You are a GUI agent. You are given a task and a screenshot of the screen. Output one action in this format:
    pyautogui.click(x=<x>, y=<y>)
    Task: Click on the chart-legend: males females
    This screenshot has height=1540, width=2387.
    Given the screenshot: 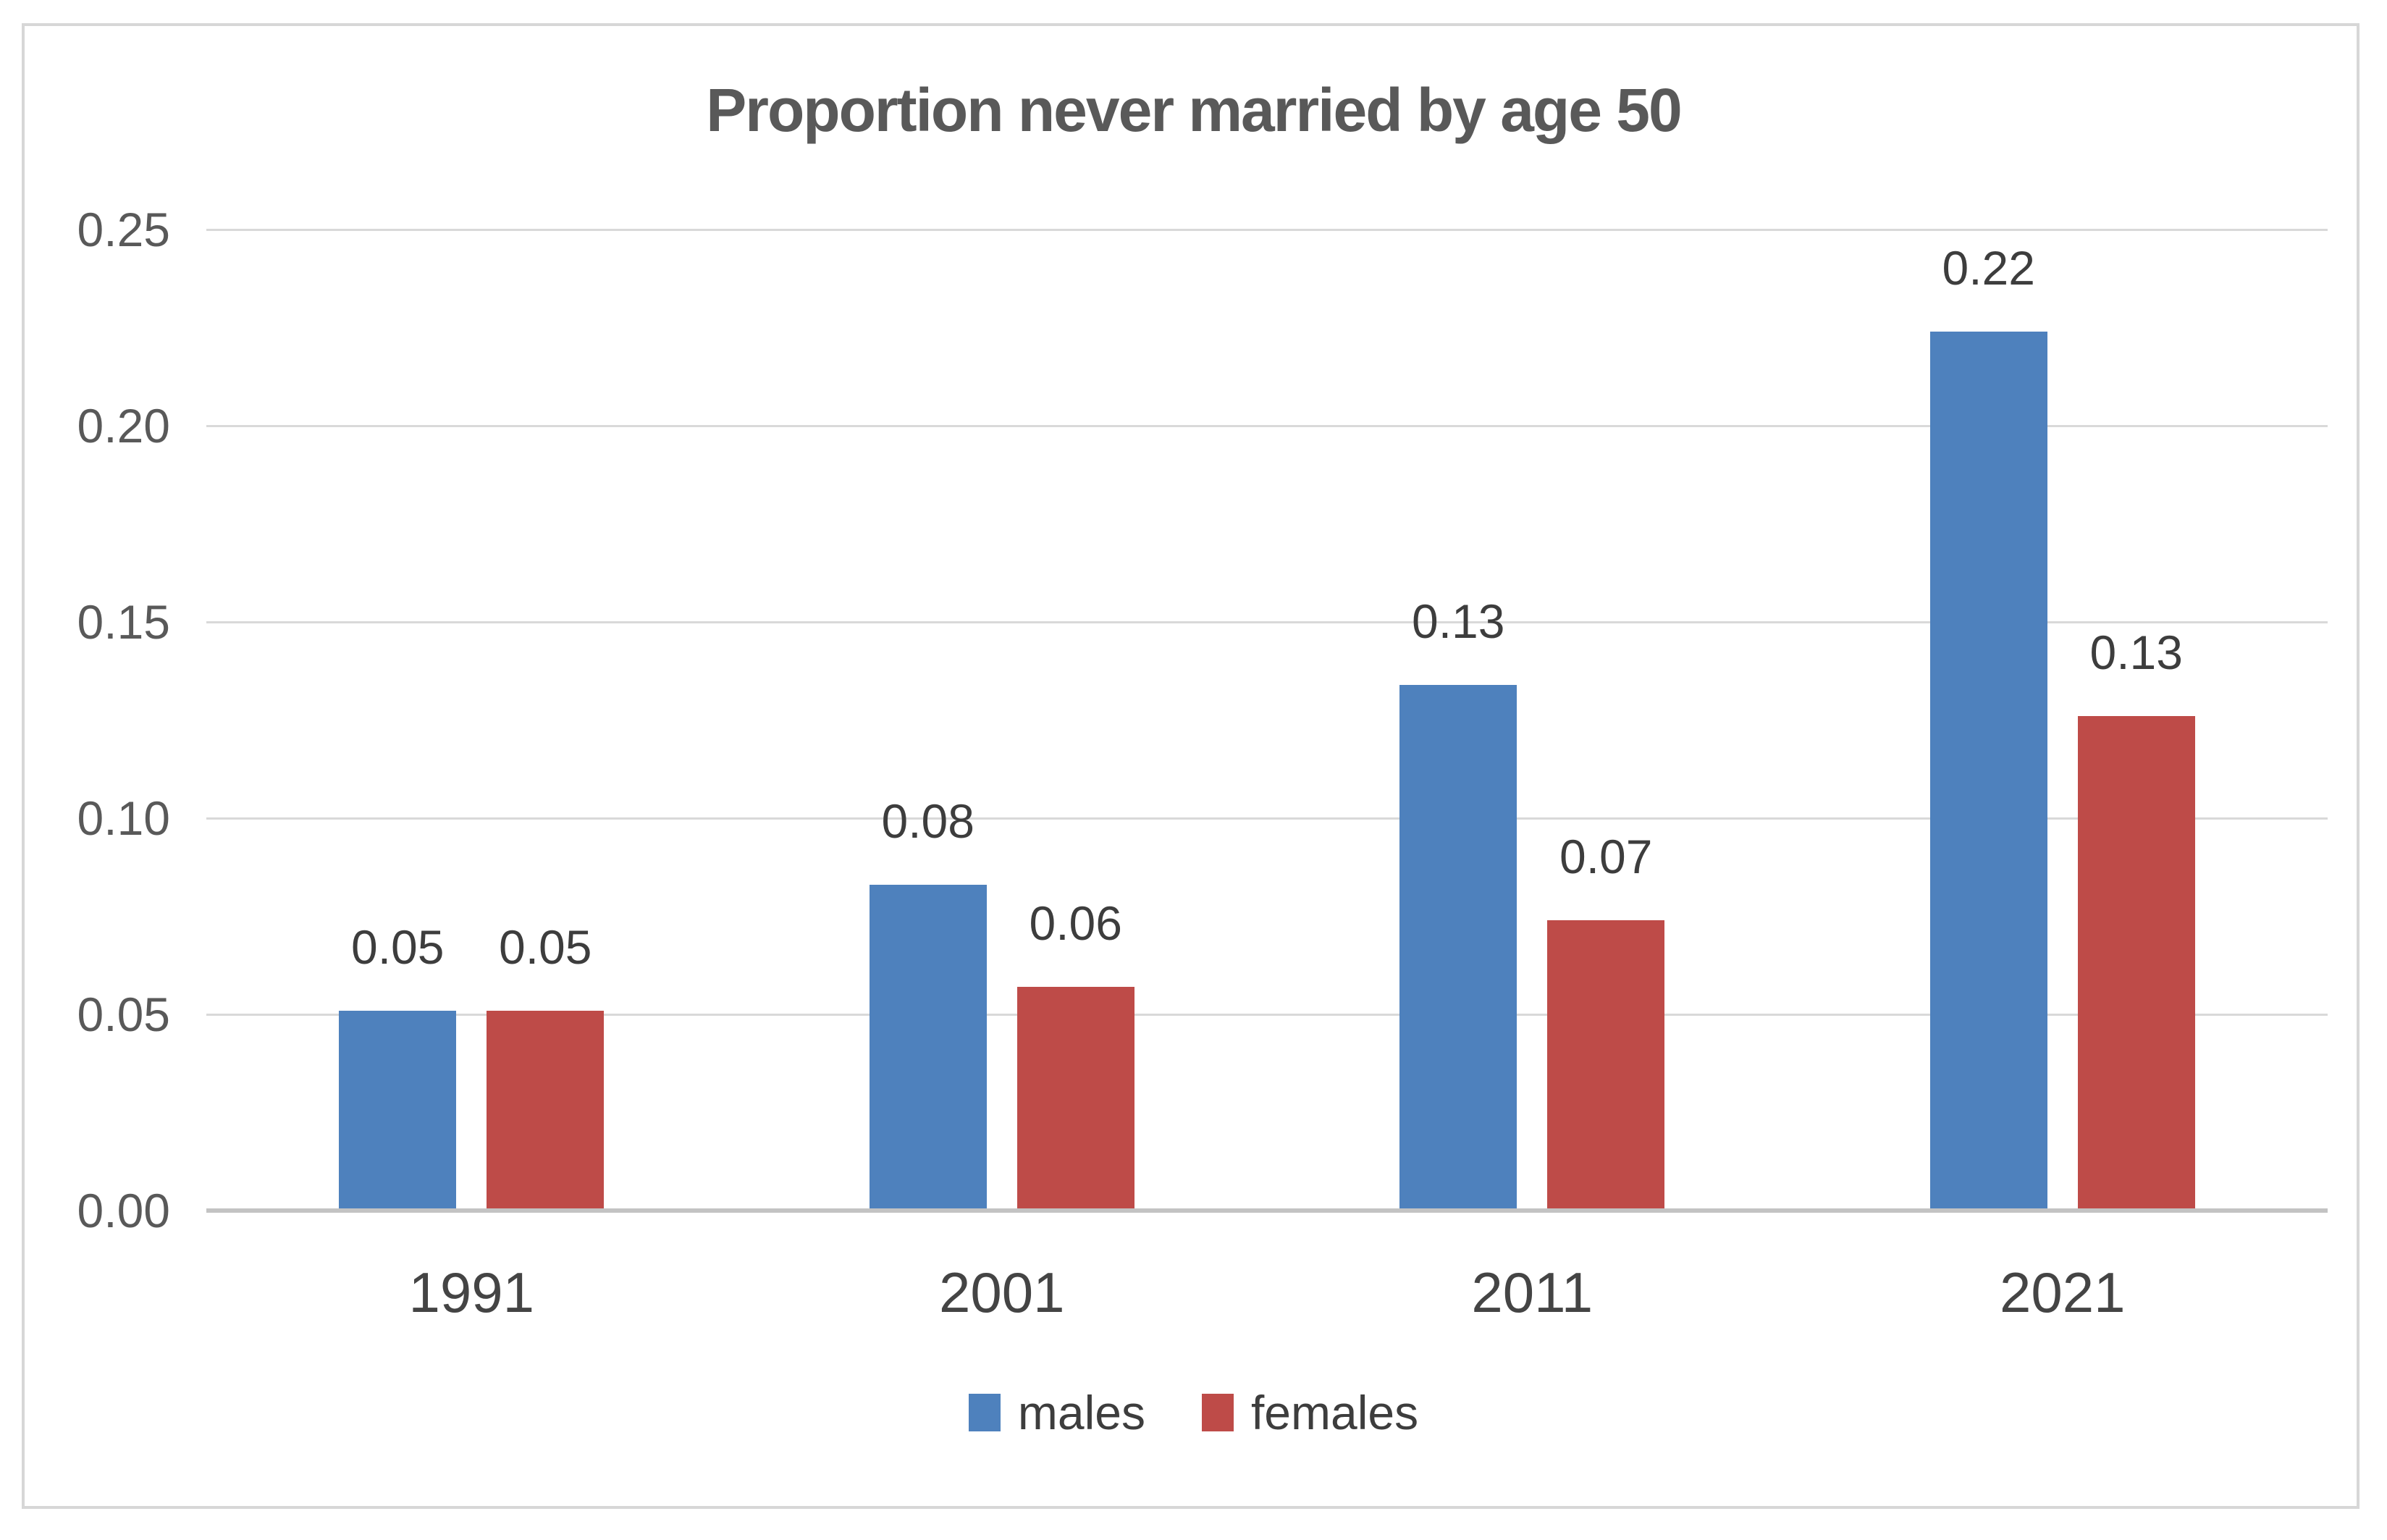 What is the action you would take?
    pyautogui.click(x=1193, y=1412)
    